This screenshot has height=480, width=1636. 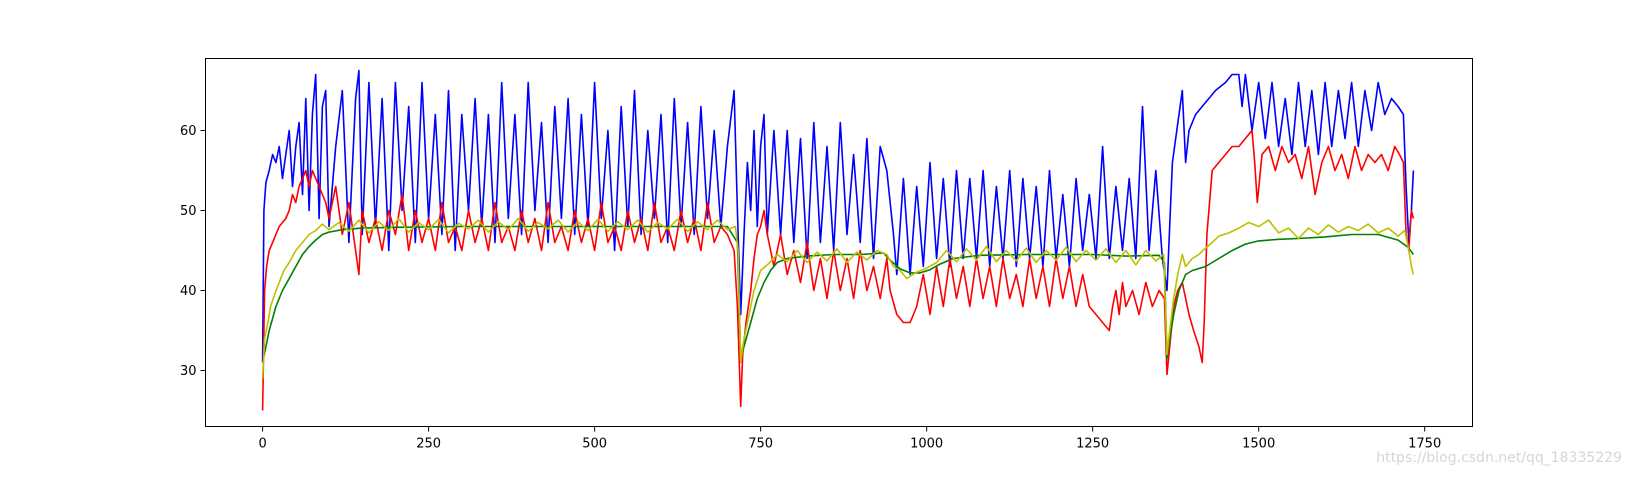 I want to click on x-tick-label: 250, so click(x=428, y=444).